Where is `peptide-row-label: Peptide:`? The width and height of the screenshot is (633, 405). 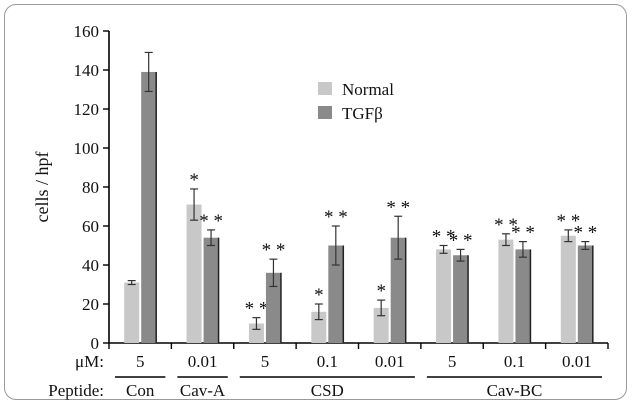 peptide-row-label: Peptide: is located at coordinates (76, 390).